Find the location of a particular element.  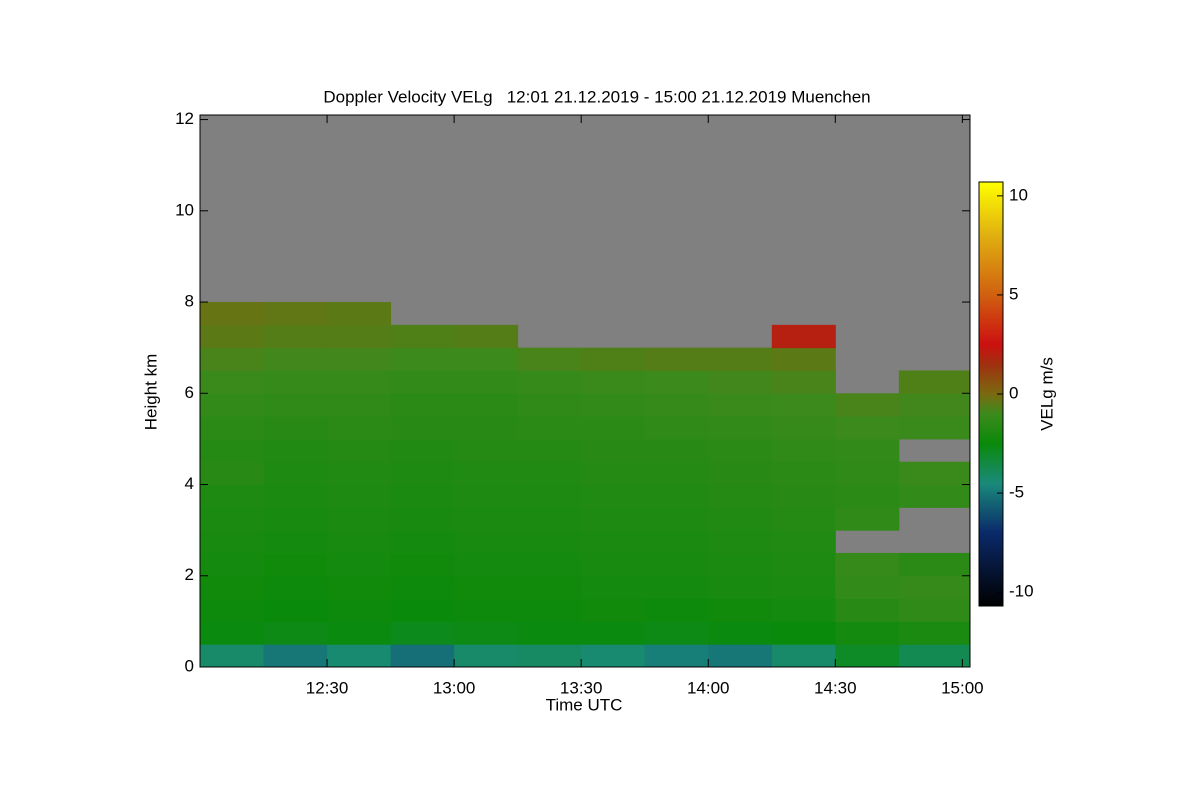

colorbar-tick-label: -10 is located at coordinates (1021, 591).